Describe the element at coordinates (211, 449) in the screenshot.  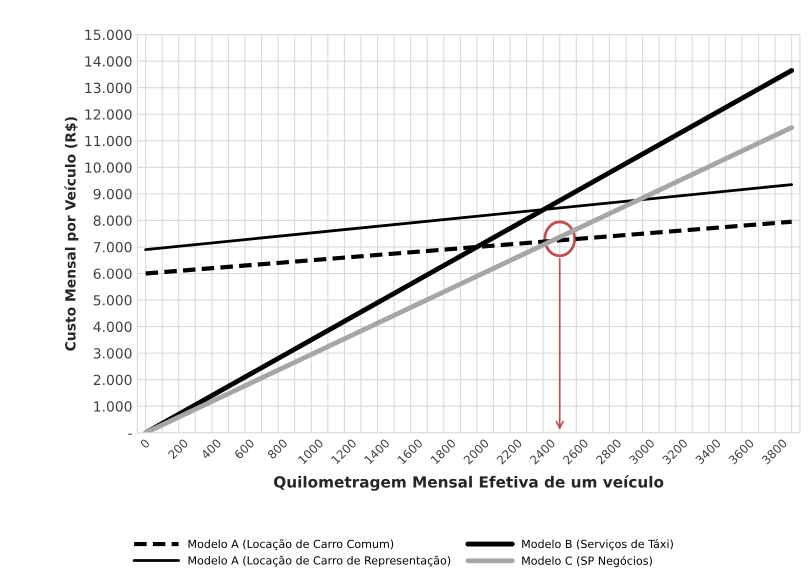
I see `x-tick-label: 400` at that location.